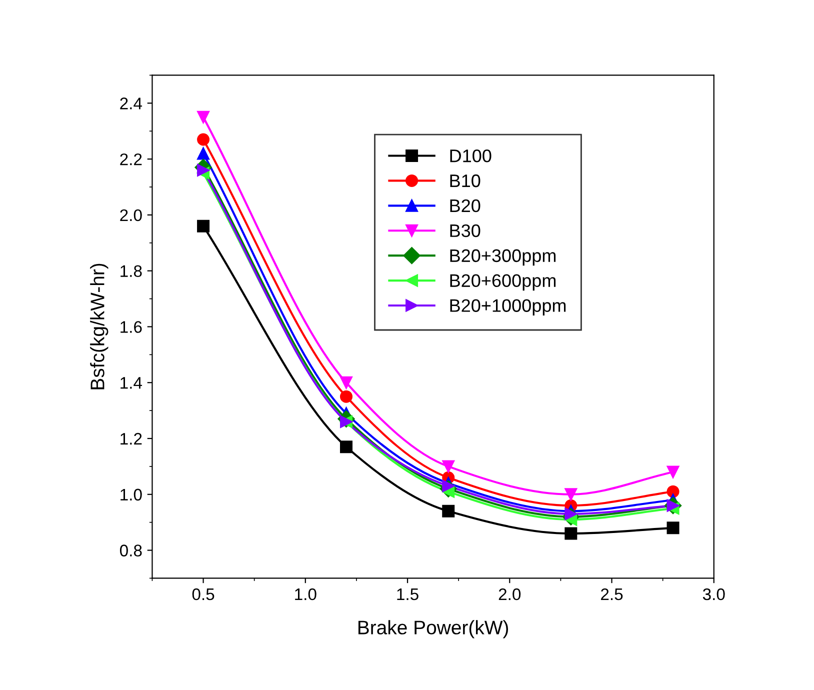 The image size is (814, 690). Describe the element at coordinates (465, 231) in the screenshot. I see `legend-label: B30` at that location.